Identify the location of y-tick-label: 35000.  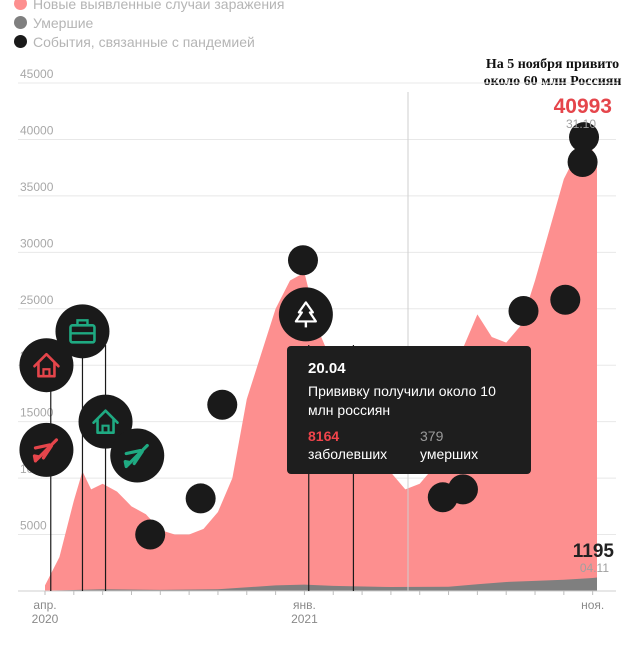
(37, 187).